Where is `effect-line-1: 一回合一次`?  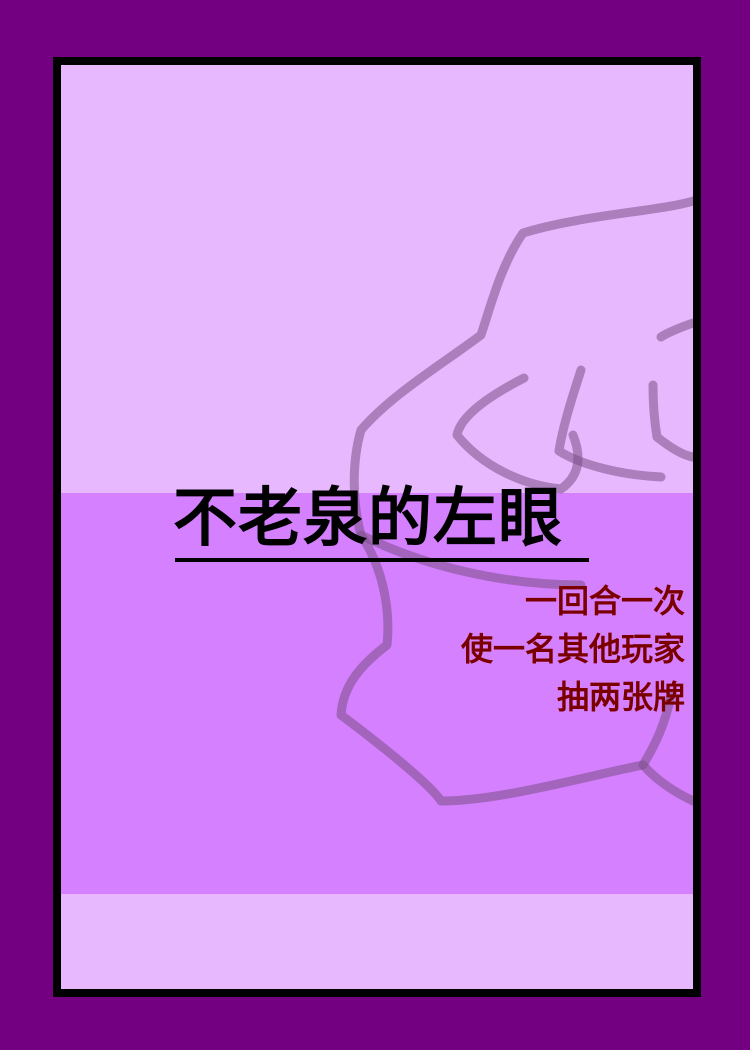
effect-line-1: 一回合一次 is located at coordinates (604, 601).